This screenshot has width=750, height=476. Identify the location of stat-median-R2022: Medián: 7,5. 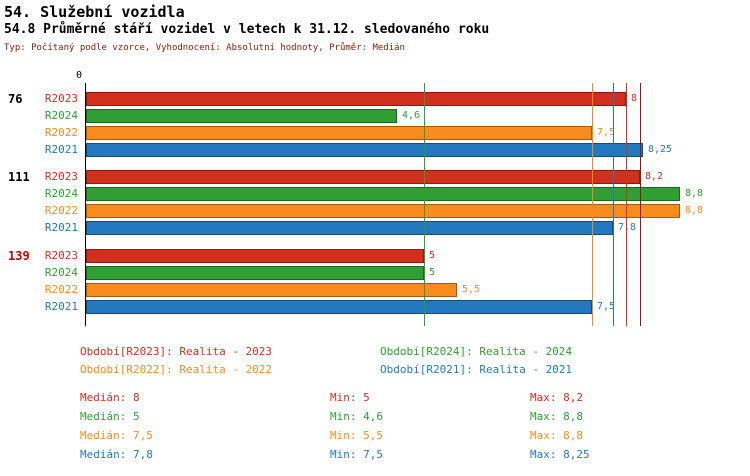
(116, 435).